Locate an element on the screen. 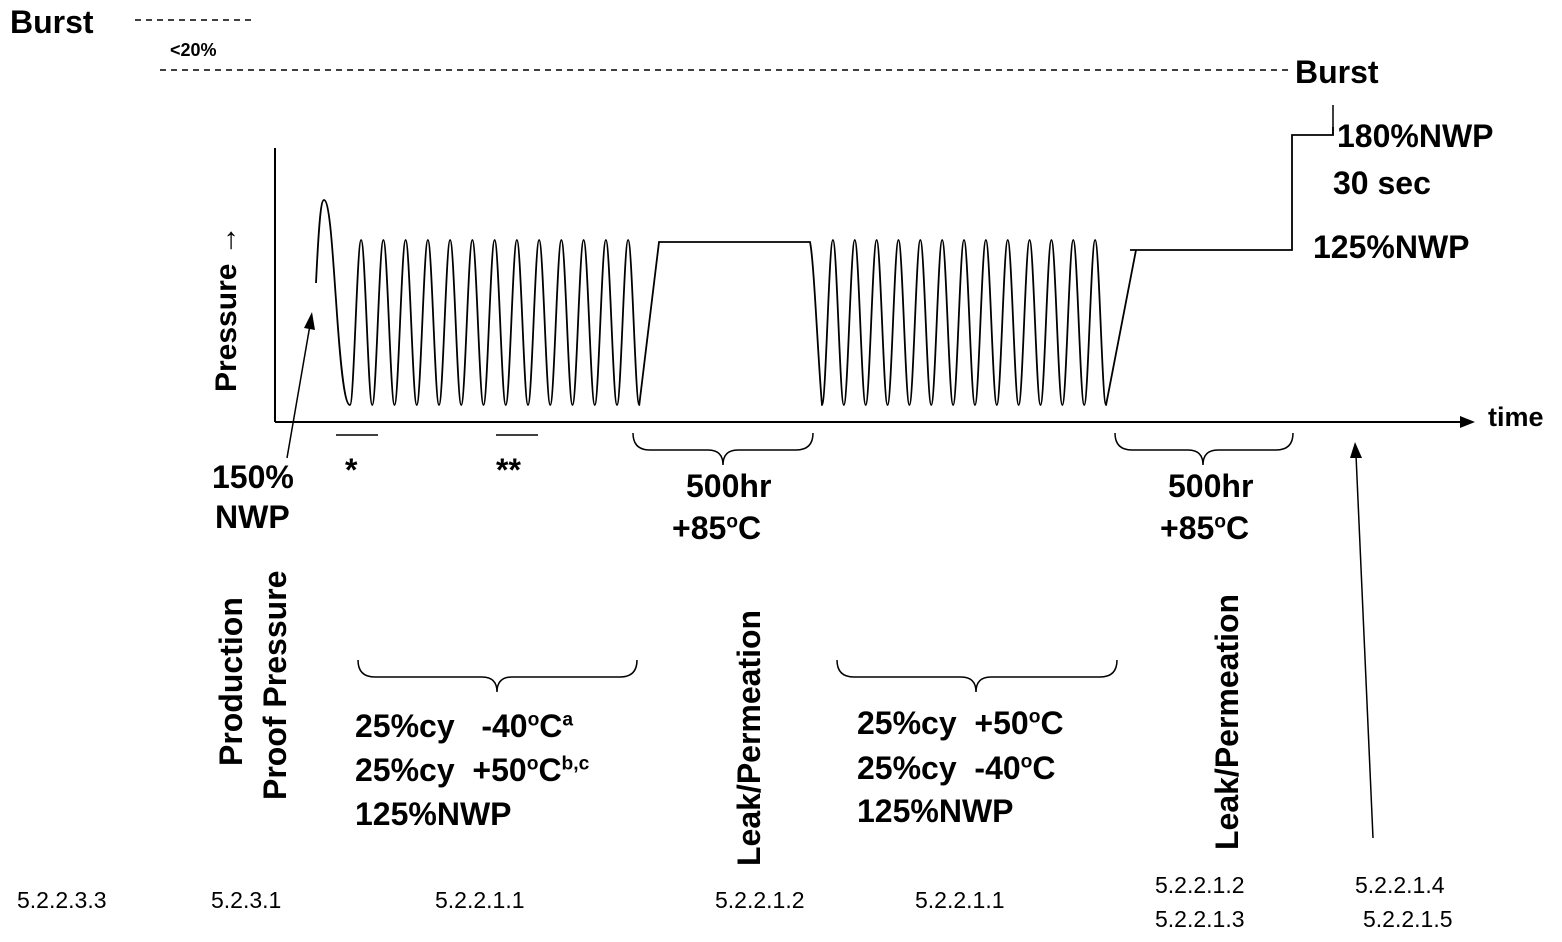 The width and height of the screenshot is (1562, 942). x-axis-arrowhead is located at coordinates (1467, 422).